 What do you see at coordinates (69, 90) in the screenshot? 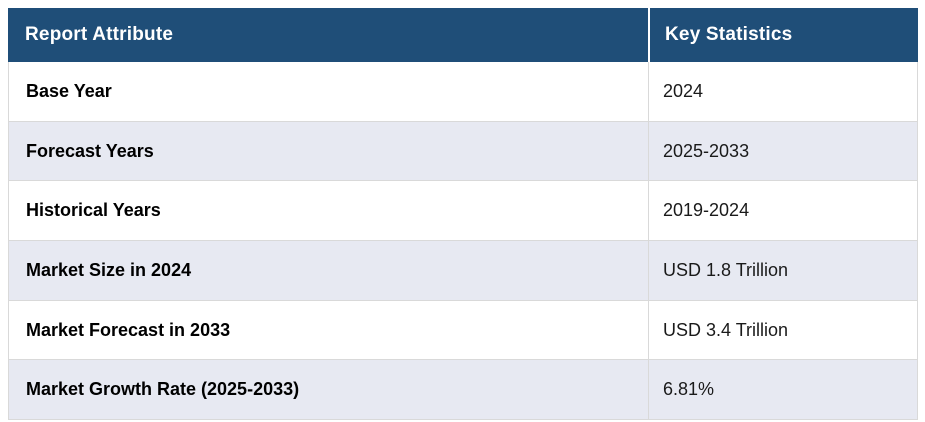
I see `attribute-cell: Base Year` at bounding box center [69, 90].